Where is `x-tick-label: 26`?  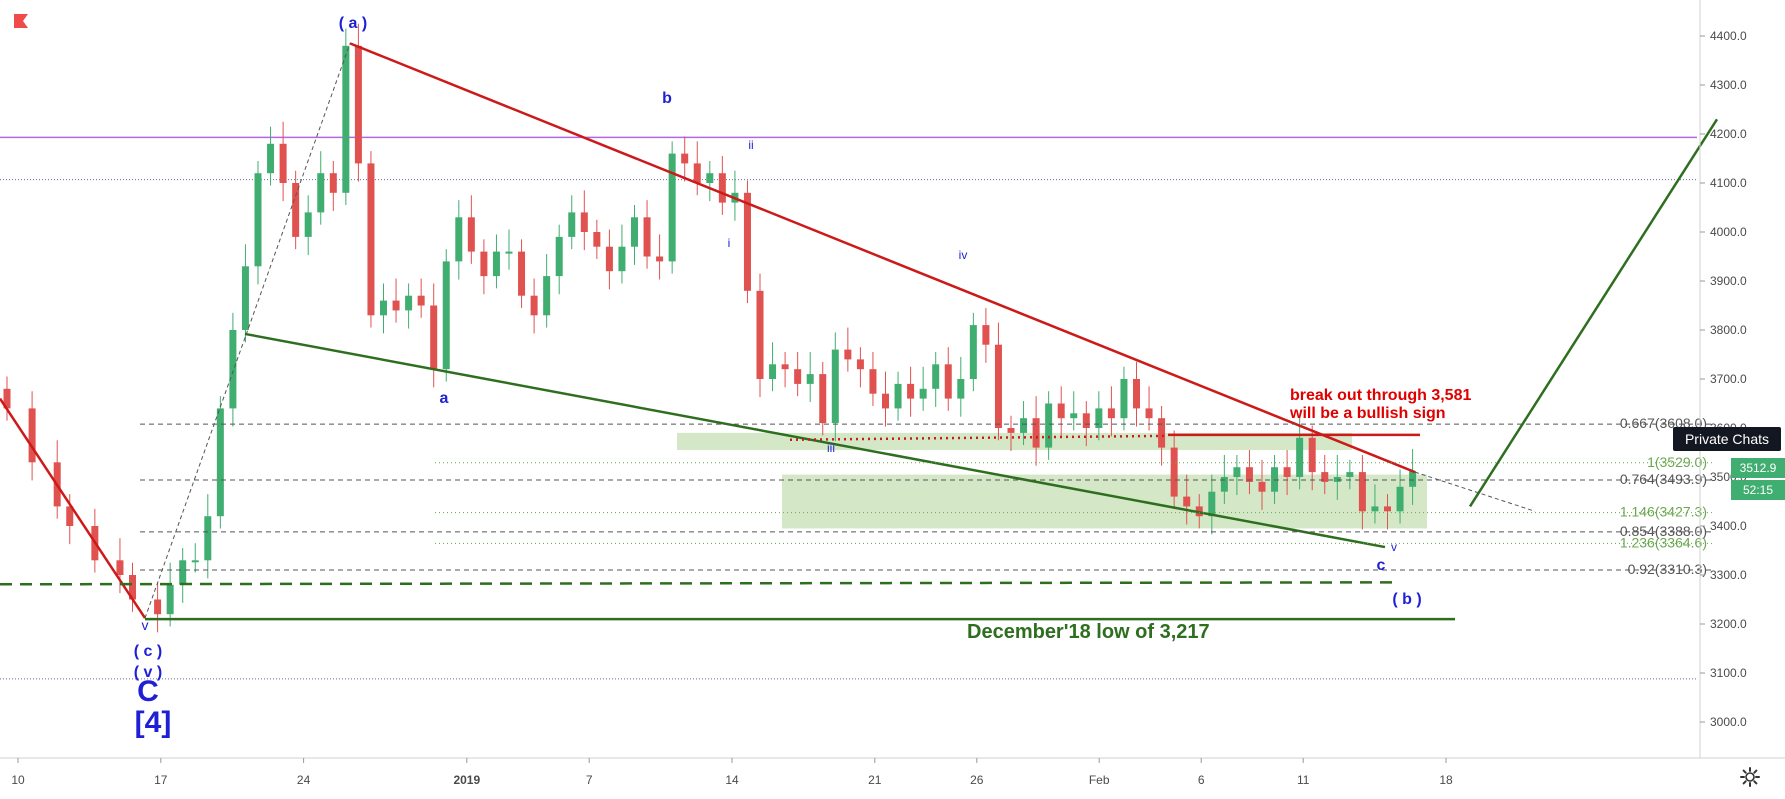
x-tick-label: 26 is located at coordinates (977, 780).